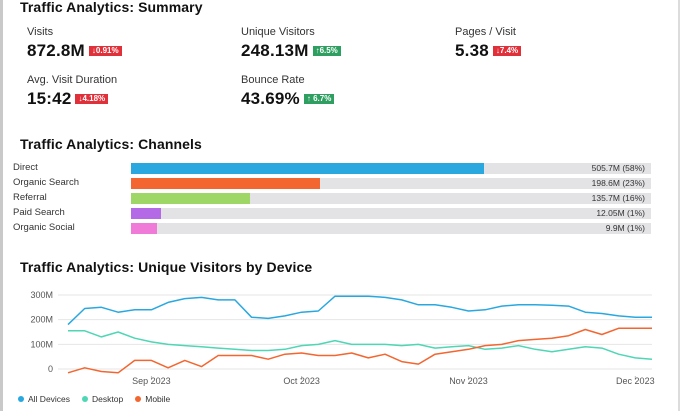 This screenshot has width=680, height=411. I want to click on metric-value-row: 5.38 ↓7.4%, so click(488, 51).